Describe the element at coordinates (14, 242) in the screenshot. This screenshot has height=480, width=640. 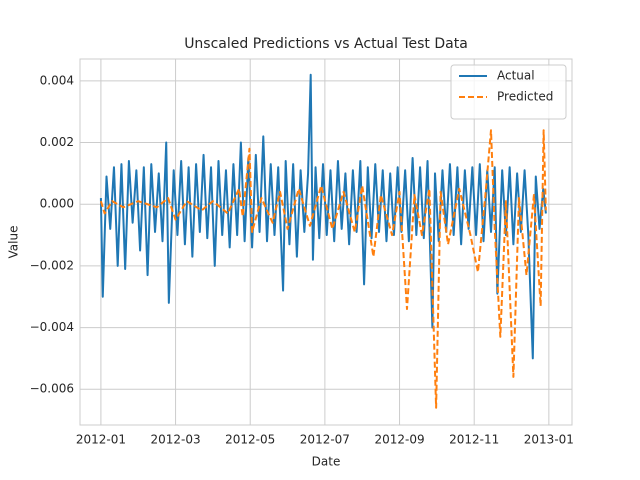
I see `y-axis-label: Value` at that location.